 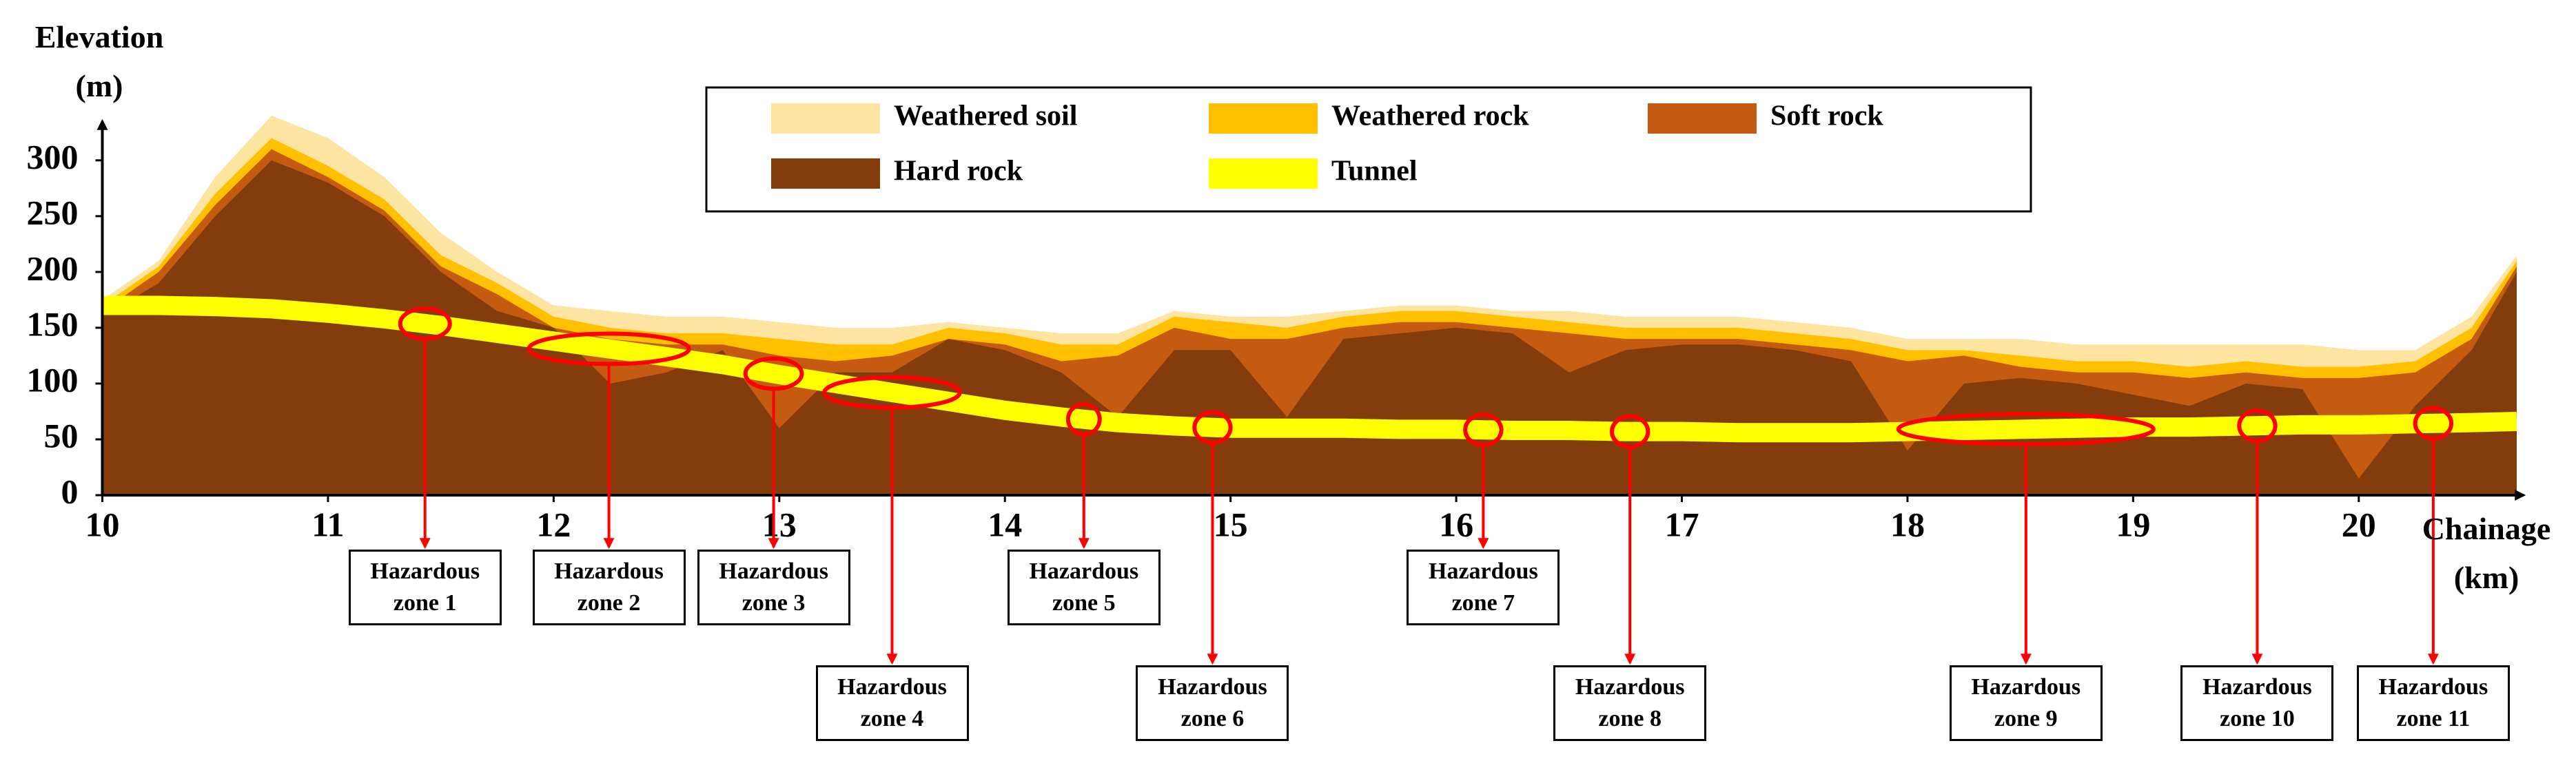 I want to click on x-tick-label: 18, so click(x=1907, y=524).